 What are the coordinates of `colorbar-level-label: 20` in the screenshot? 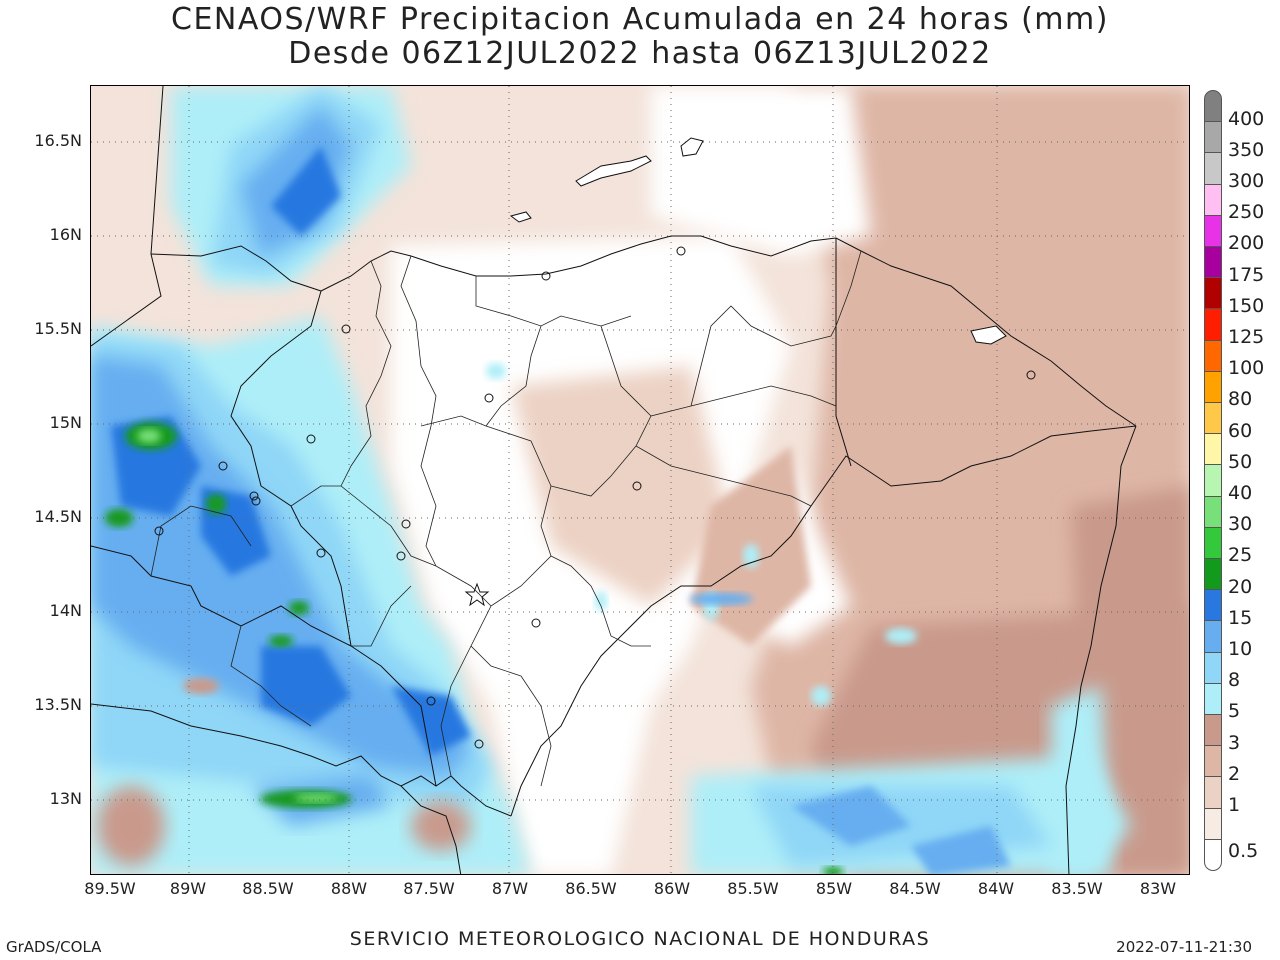 It's located at (1240, 586).